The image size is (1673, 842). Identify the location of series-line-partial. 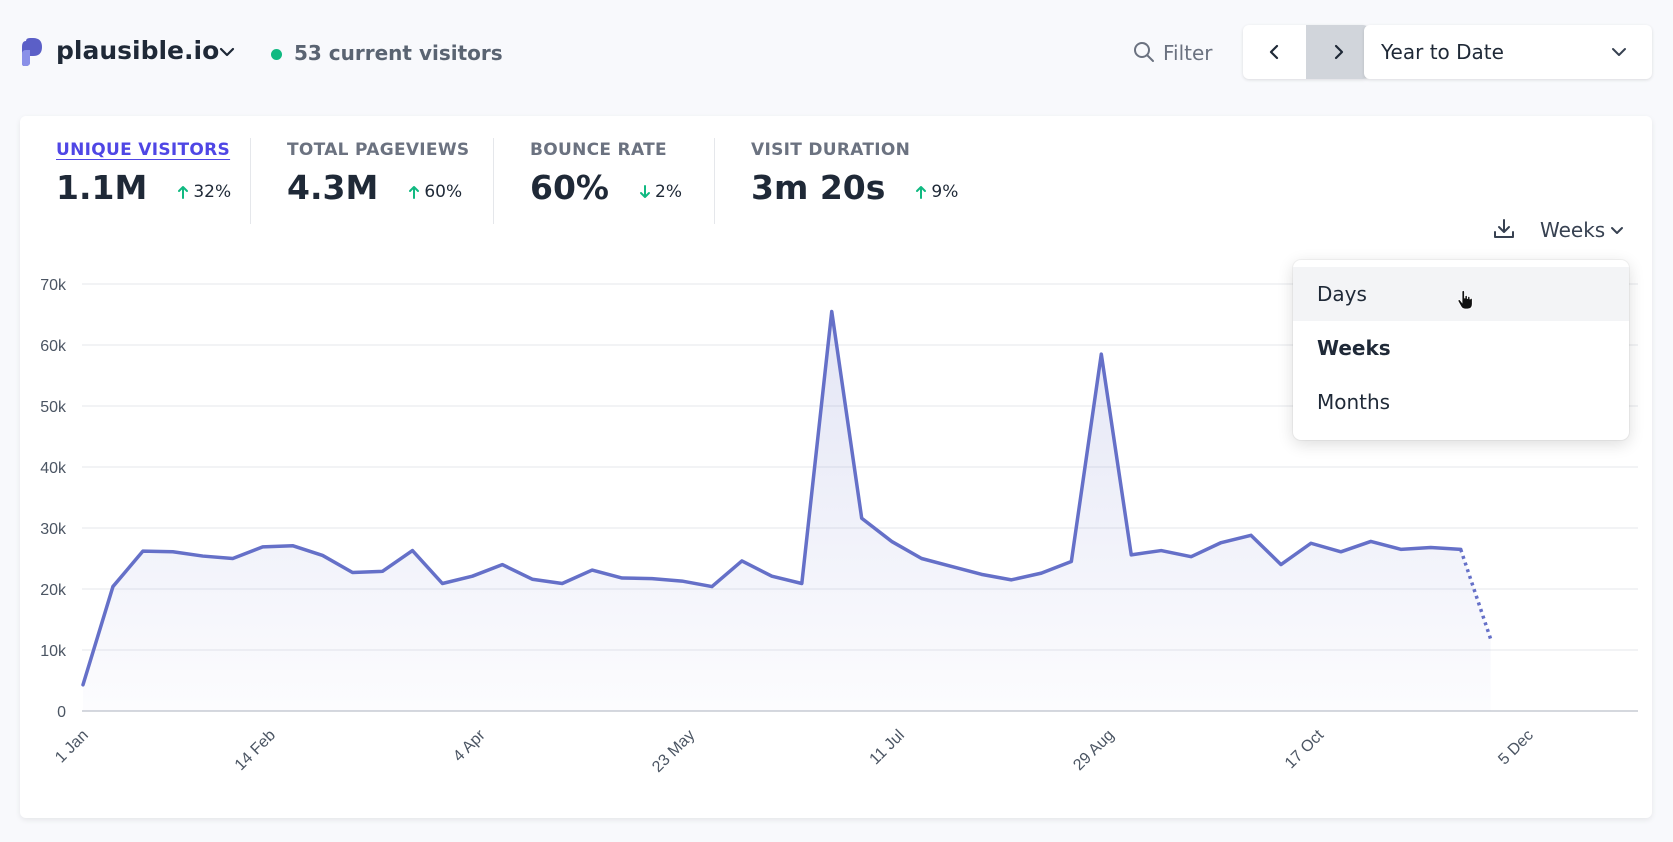
(1476, 594).